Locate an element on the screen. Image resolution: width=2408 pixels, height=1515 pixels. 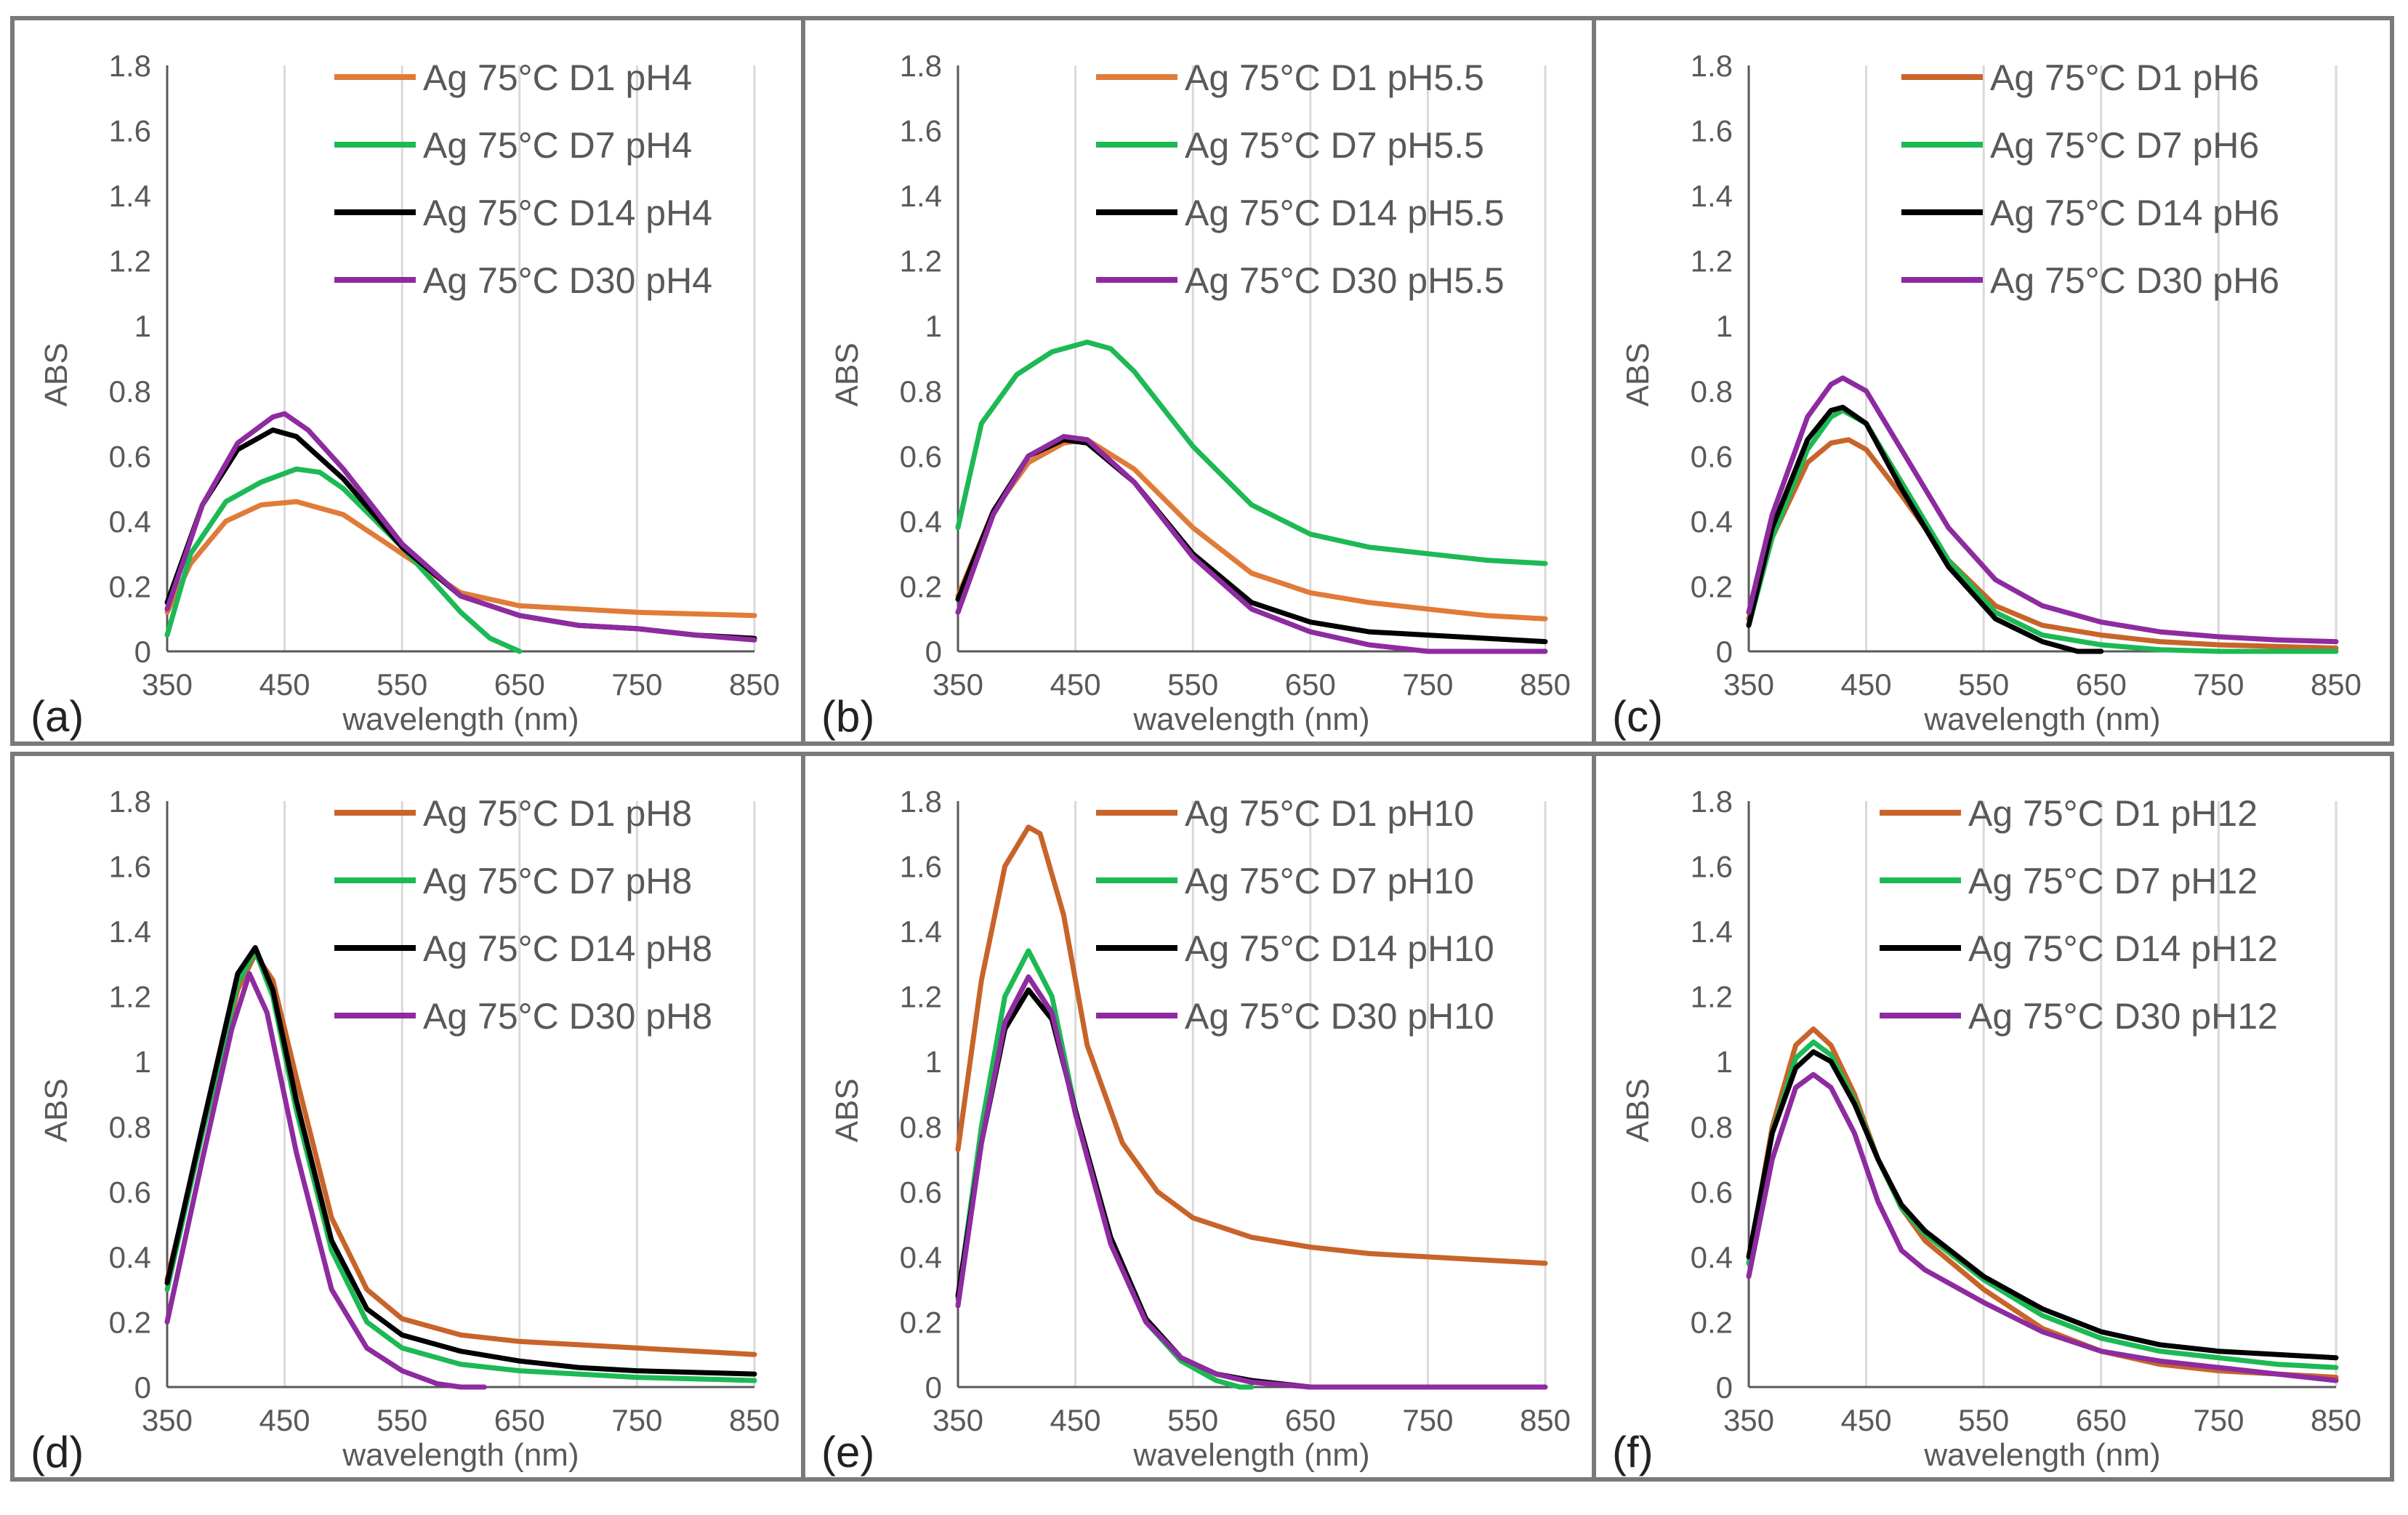
legend-entry: Ag 75°C D1 pH12 is located at coordinates (2113, 813).